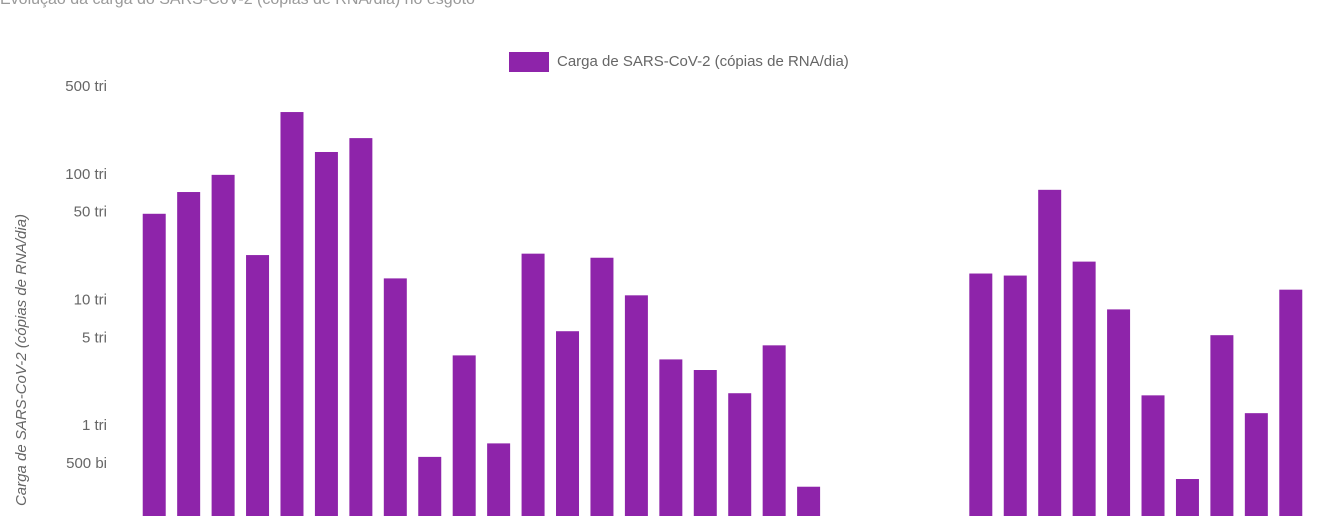 This screenshot has height=516, width=1343. I want to click on y-tick-label: 1 tri, so click(94, 425).